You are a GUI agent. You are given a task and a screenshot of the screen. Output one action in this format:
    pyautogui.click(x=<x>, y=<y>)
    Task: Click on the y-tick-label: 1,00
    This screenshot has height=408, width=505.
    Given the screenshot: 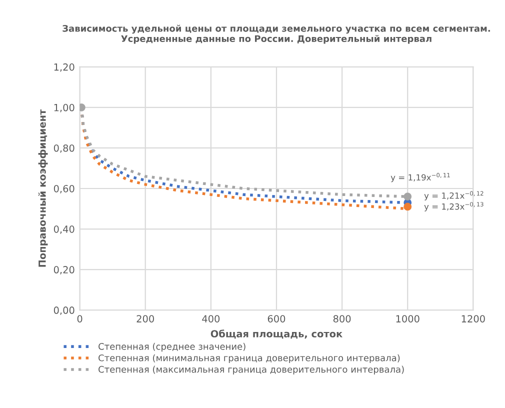 What is the action you would take?
    pyautogui.click(x=64, y=108)
    